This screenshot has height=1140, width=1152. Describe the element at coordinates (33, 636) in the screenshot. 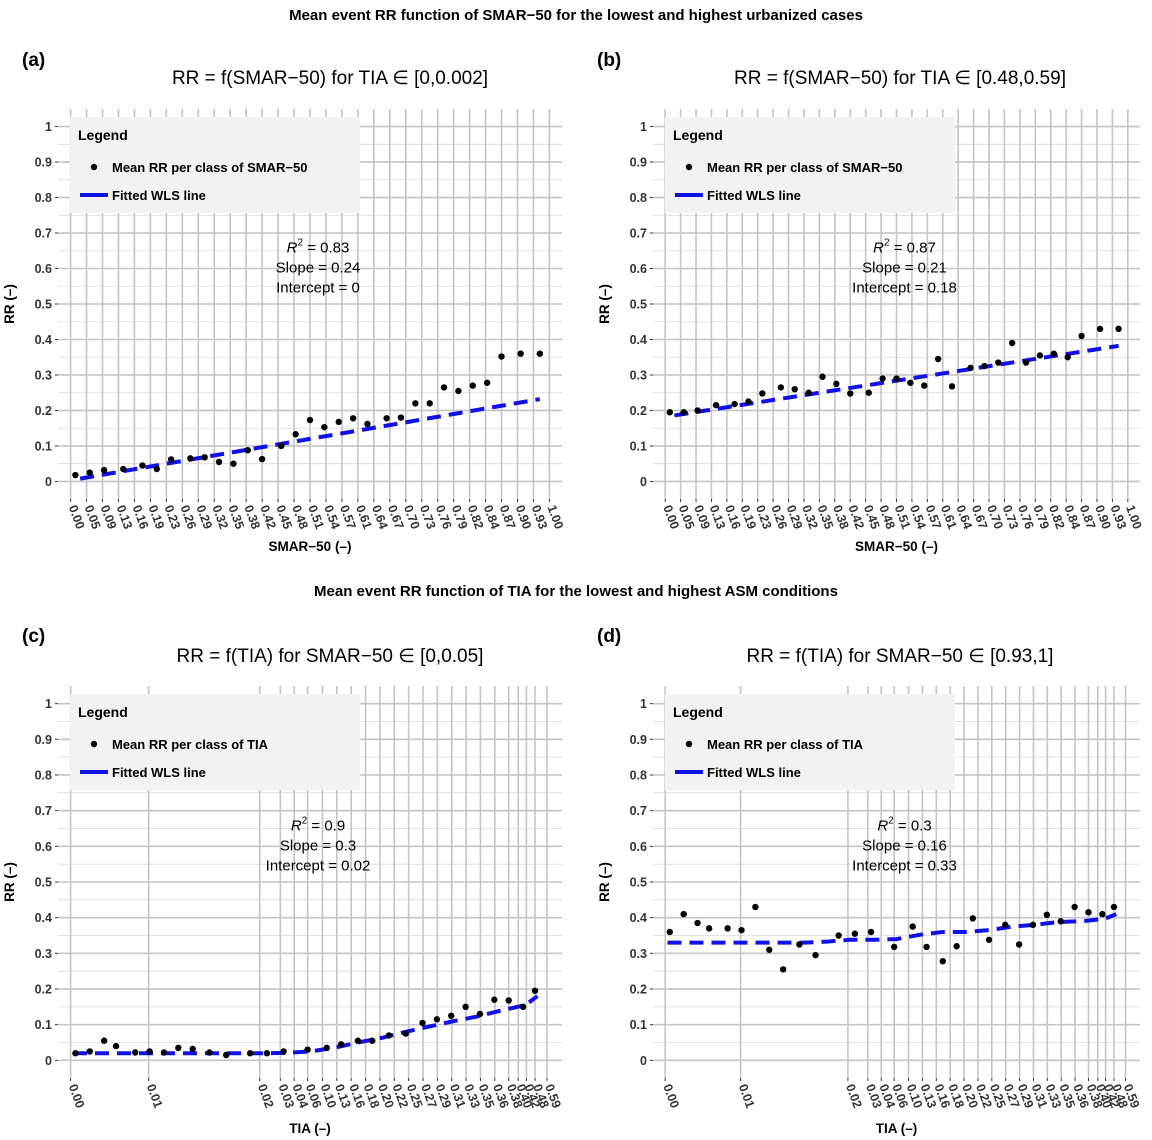

I see `panel-tag: (c)` at that location.